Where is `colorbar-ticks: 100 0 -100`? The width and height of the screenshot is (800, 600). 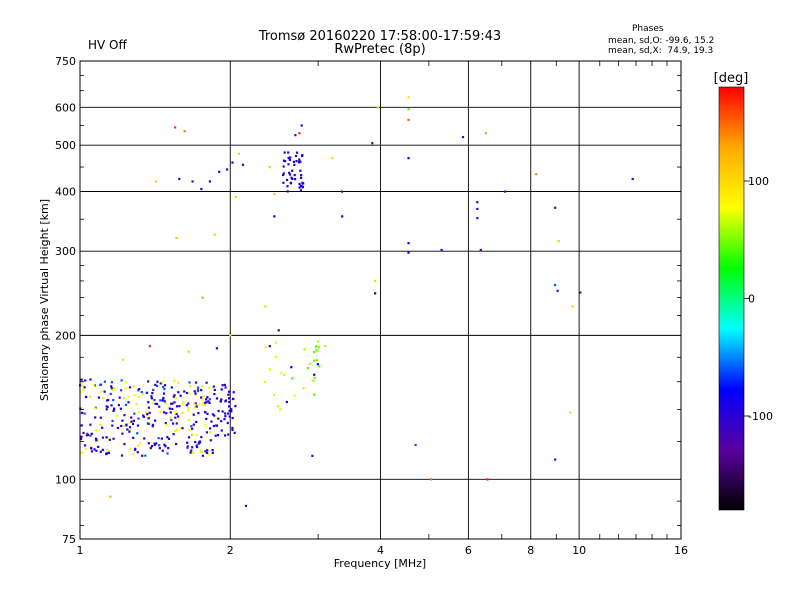 colorbar-ticks: 100 0 -100 is located at coordinates (758, 299).